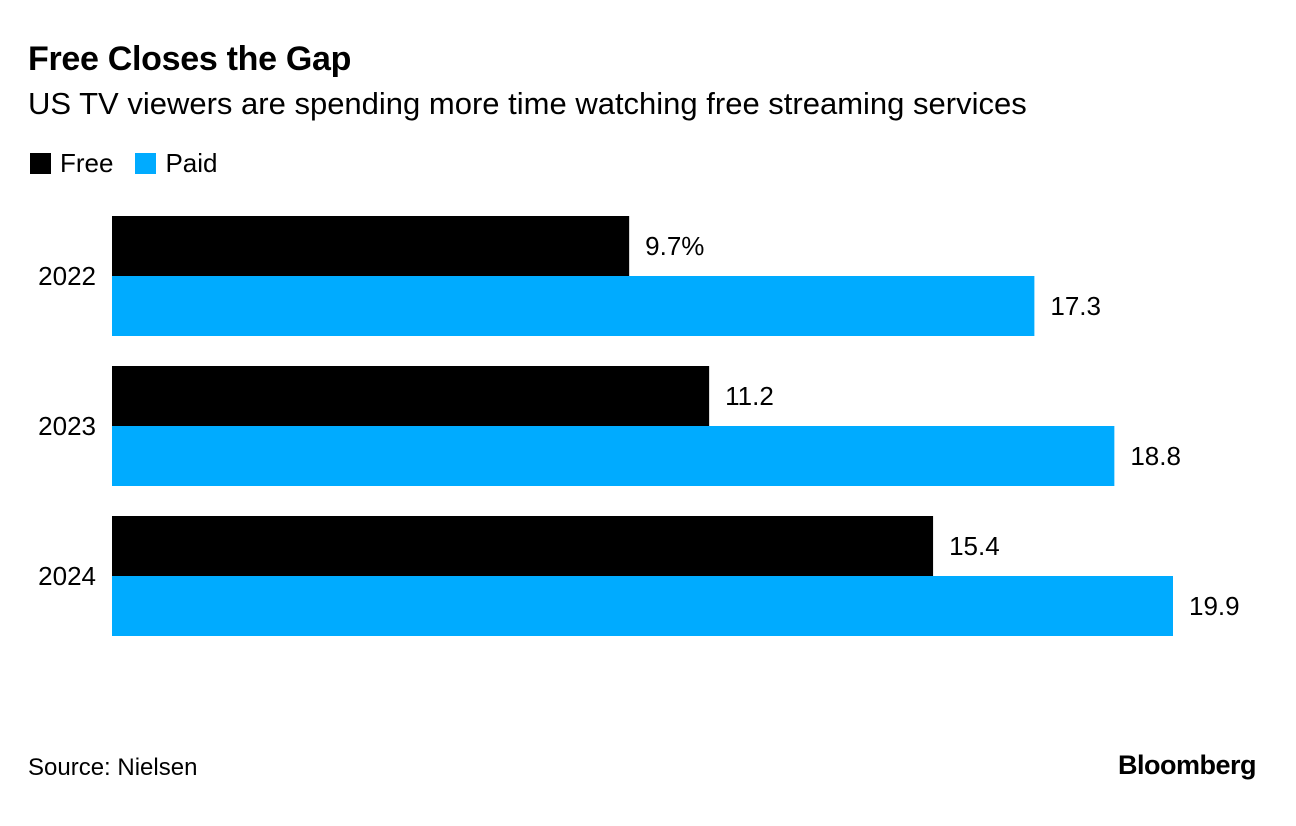 The image size is (1296, 826). What do you see at coordinates (371, 246) in the screenshot?
I see `bar-free-2022` at bounding box center [371, 246].